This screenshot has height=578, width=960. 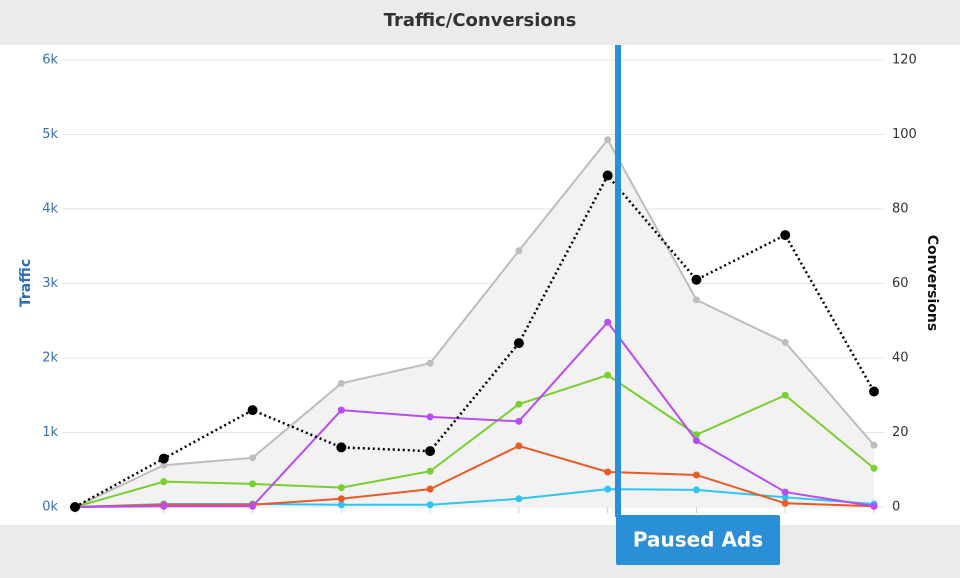 I want to click on y-tick-label: 1k, so click(x=50, y=432).